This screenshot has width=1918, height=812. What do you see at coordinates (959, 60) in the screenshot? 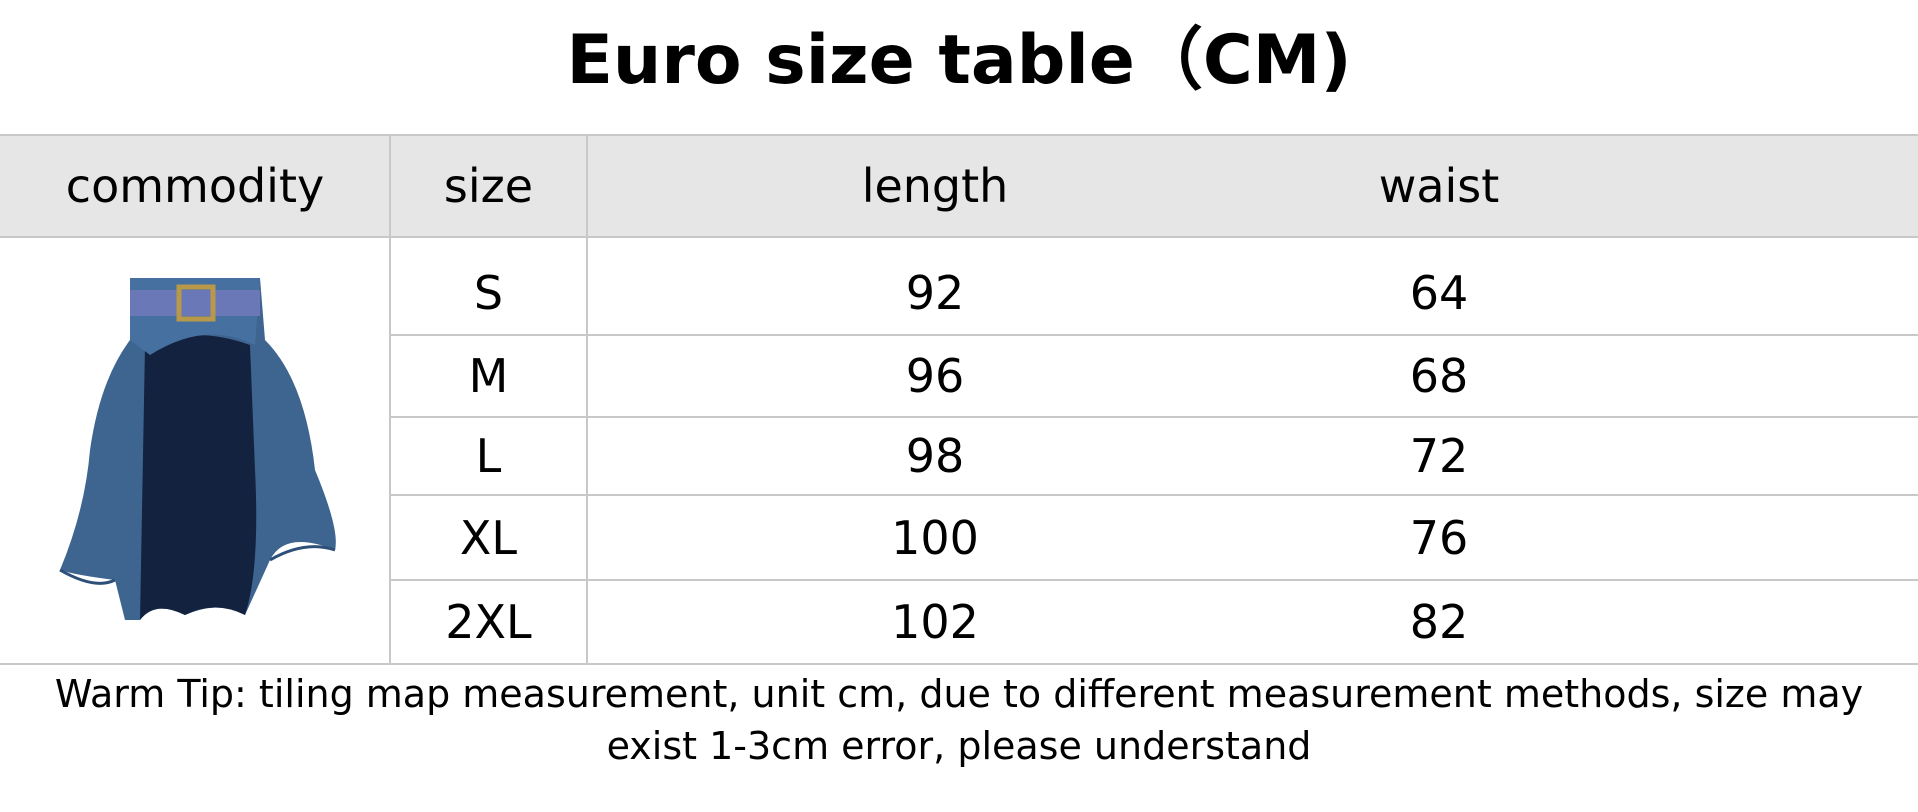
I see `page-title: Euro size table（CM)` at bounding box center [959, 60].